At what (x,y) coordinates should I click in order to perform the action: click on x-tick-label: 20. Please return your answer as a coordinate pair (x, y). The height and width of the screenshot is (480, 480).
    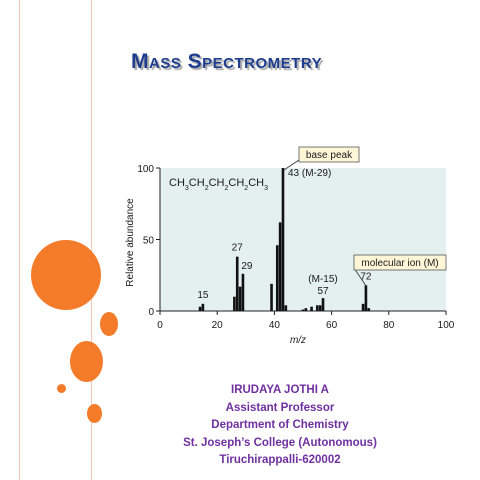
    Looking at the image, I should click on (218, 325).